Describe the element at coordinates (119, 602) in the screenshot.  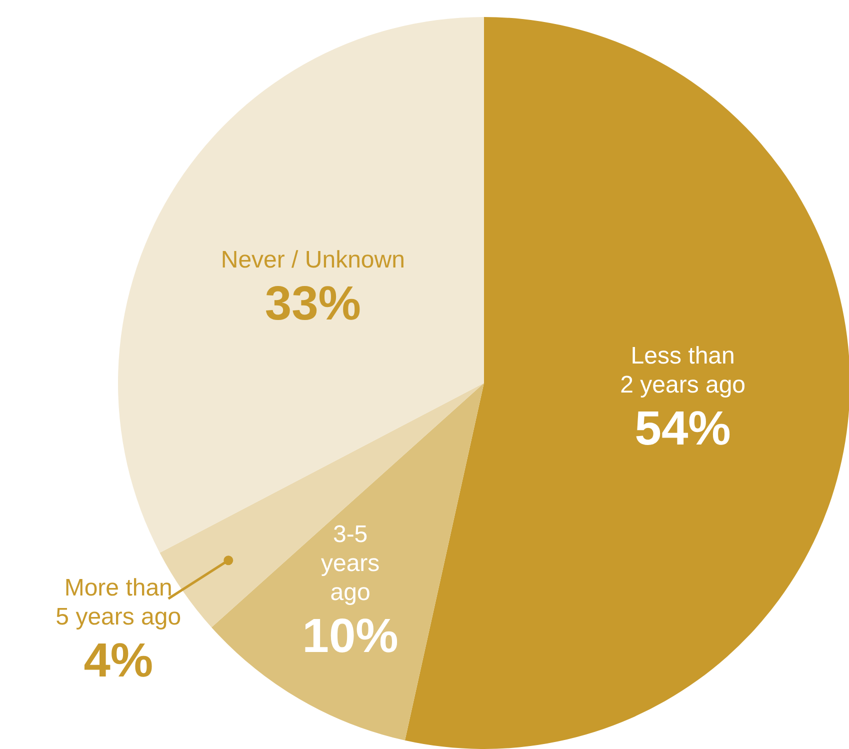
I see `slice-label: More than 5 years ago` at that location.